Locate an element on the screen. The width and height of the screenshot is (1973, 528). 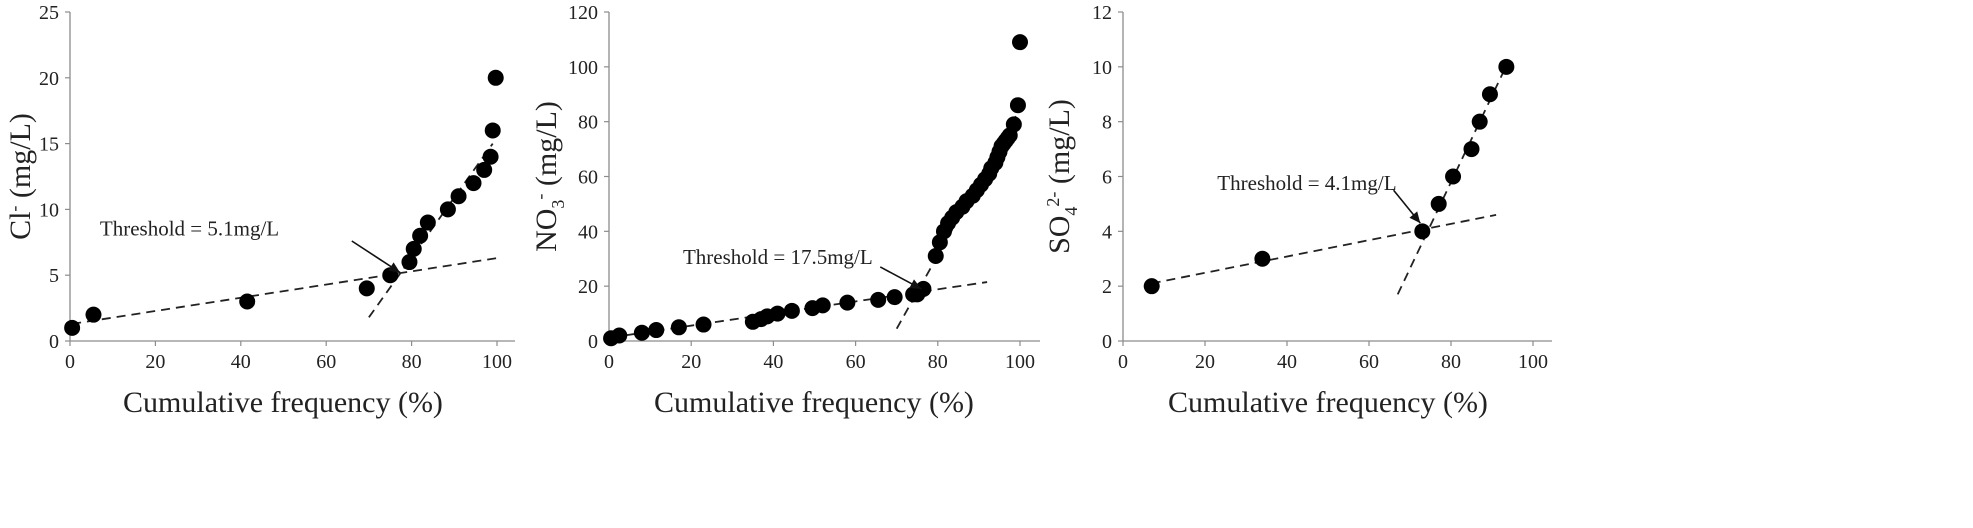
y-axis-title-main: SO is located at coordinates (1059, 235).